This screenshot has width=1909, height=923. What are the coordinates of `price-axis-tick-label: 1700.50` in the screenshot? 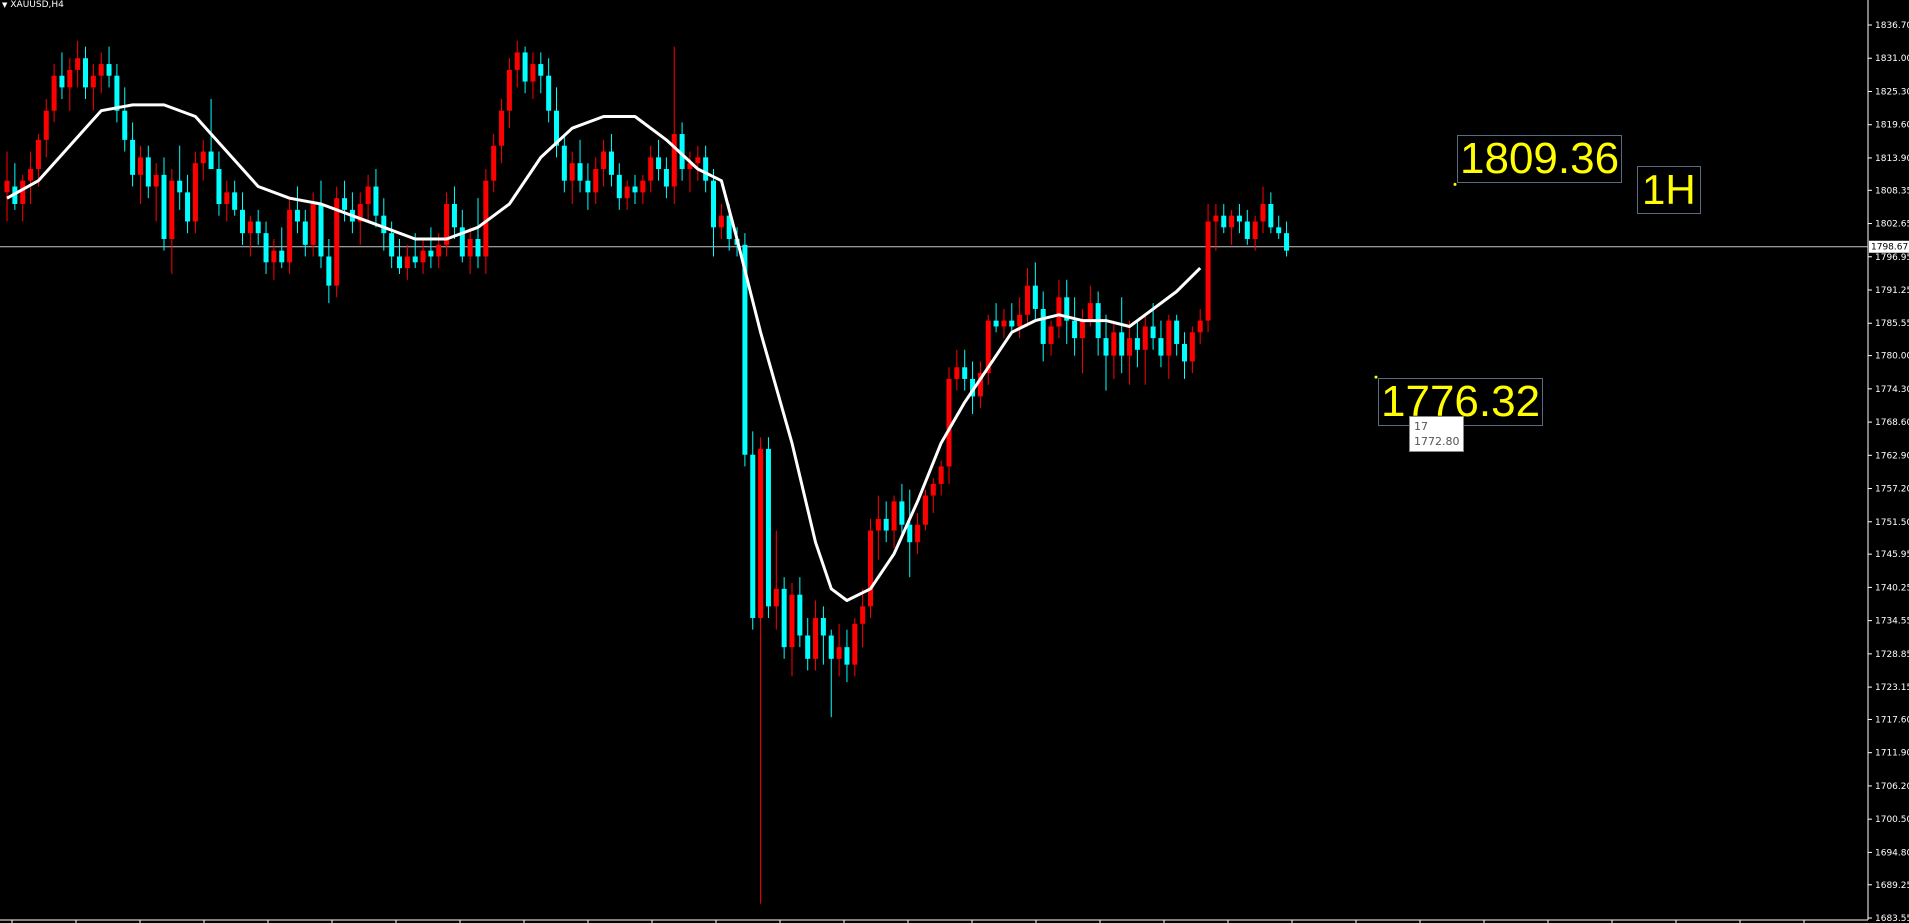 It's located at (1892, 820).